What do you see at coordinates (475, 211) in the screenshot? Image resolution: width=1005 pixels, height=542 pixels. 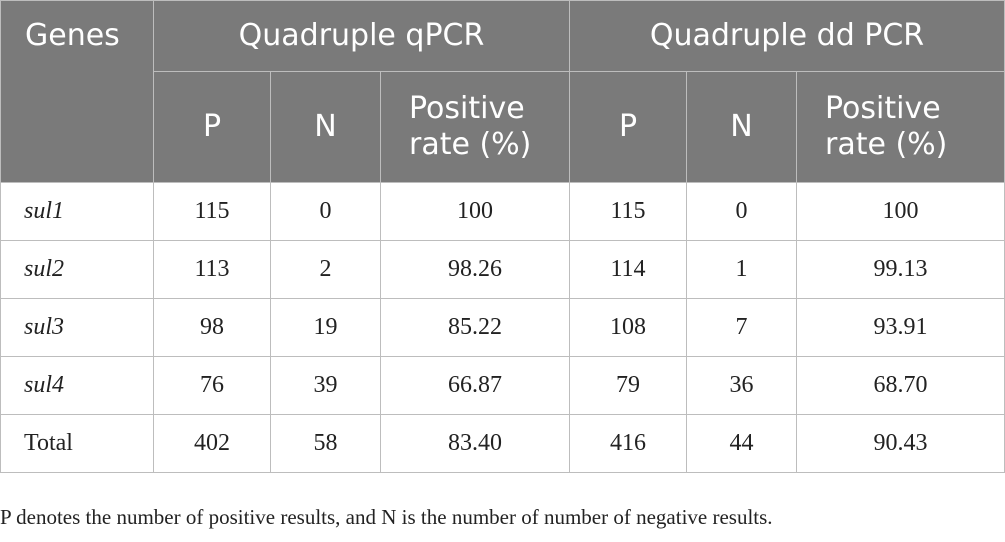 I see `qpcr-rate-cell: 100` at bounding box center [475, 211].